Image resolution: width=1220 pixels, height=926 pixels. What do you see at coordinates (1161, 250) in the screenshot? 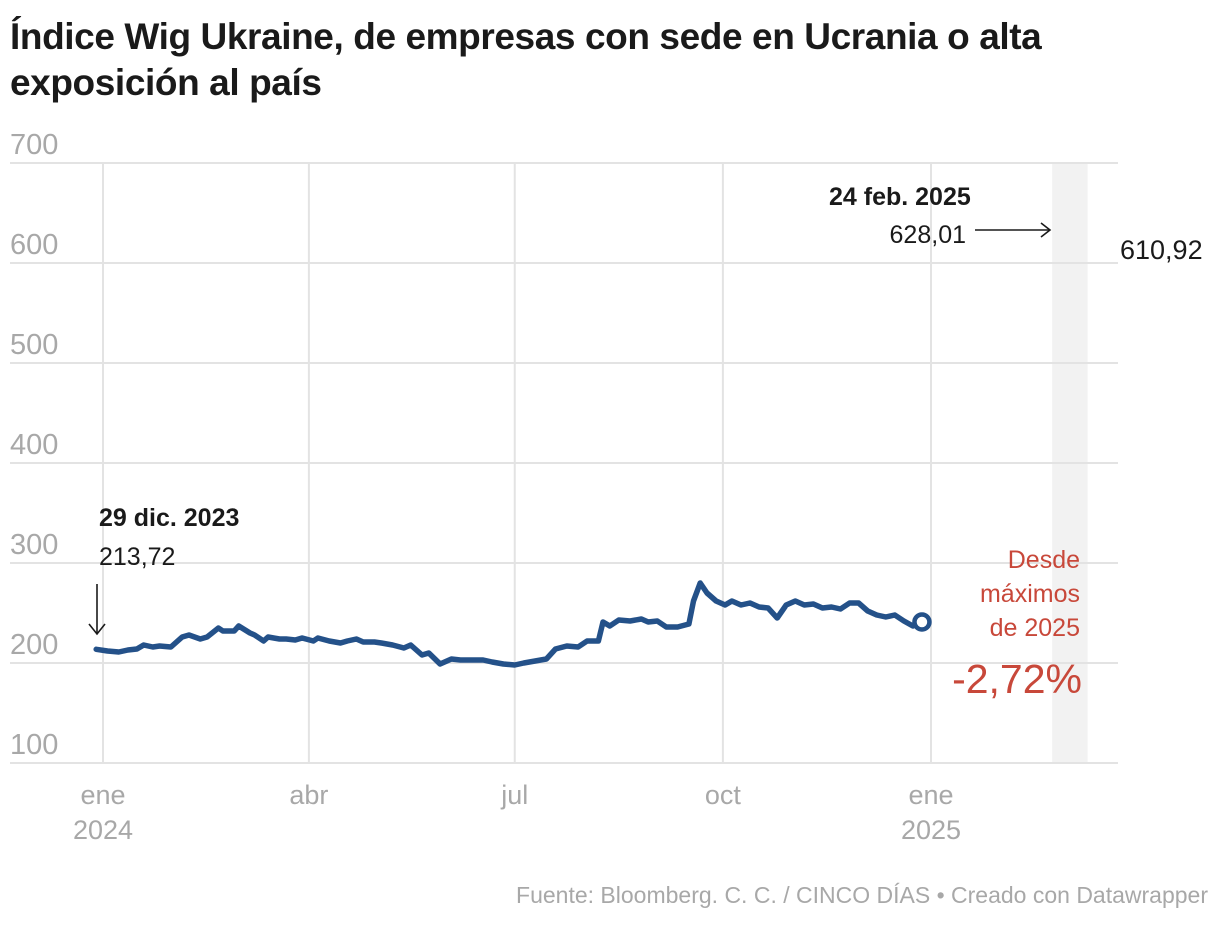
I see `end-value-label: 610,92` at bounding box center [1161, 250].